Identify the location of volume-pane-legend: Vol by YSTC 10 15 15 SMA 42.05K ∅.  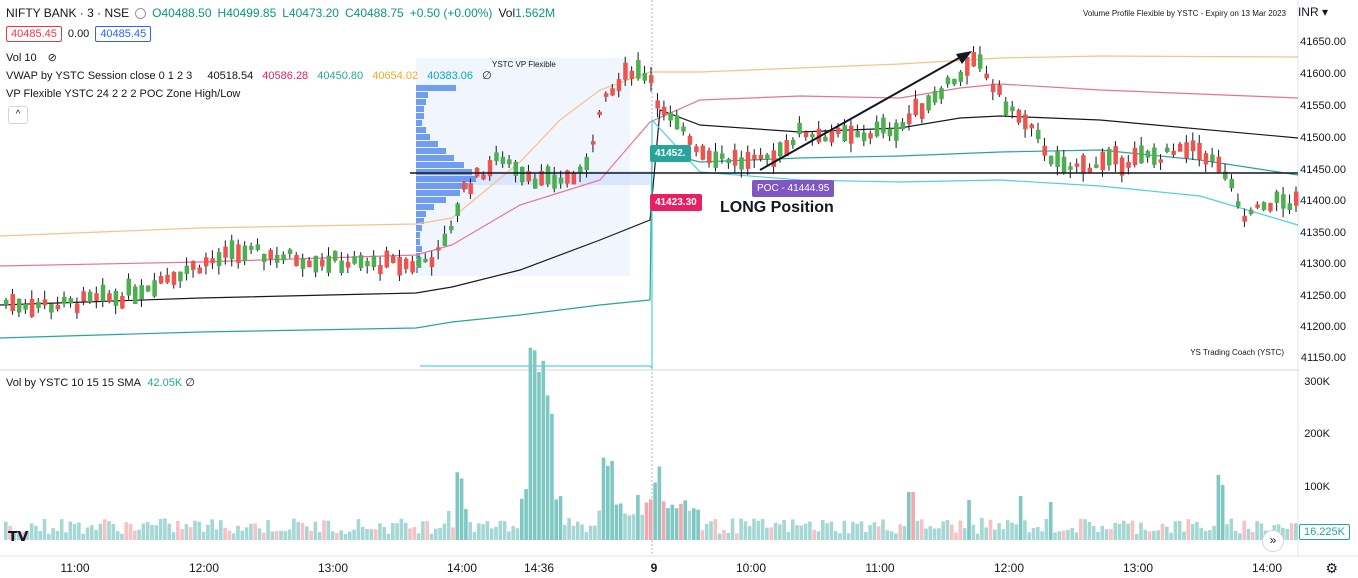
(100, 382).